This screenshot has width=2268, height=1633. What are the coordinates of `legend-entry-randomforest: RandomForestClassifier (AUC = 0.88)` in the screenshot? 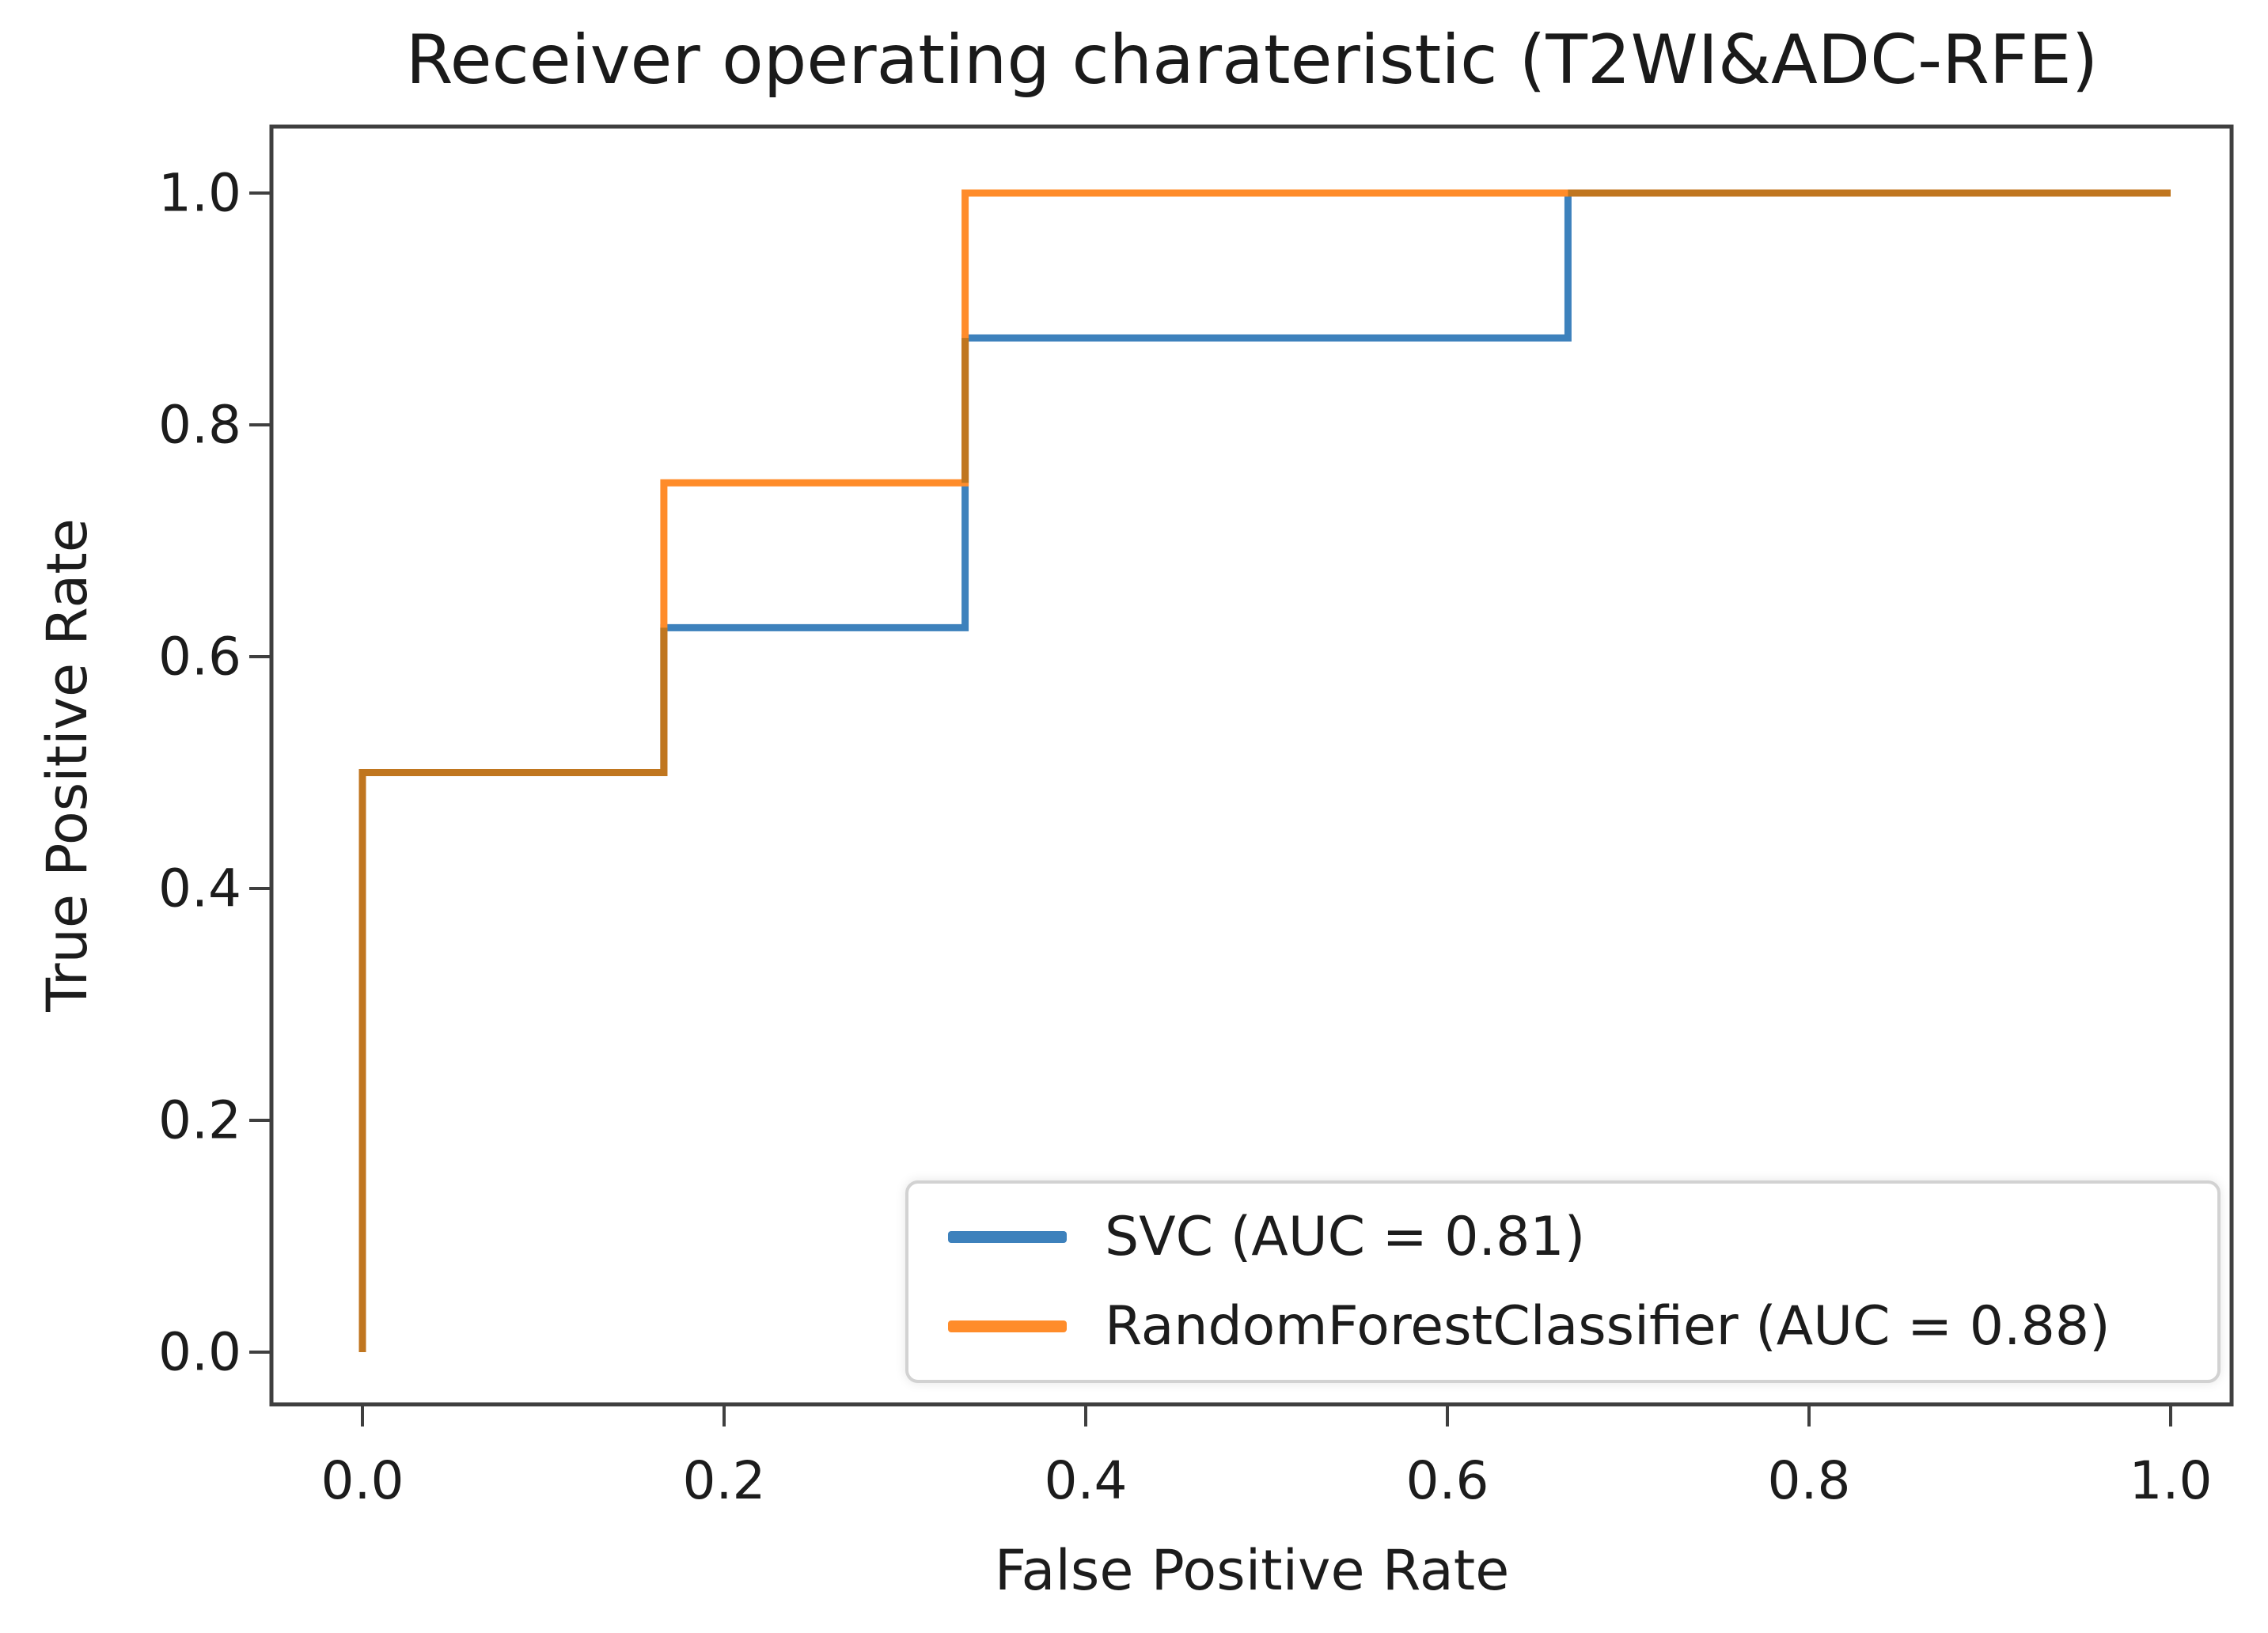 It's located at (1582, 1326).